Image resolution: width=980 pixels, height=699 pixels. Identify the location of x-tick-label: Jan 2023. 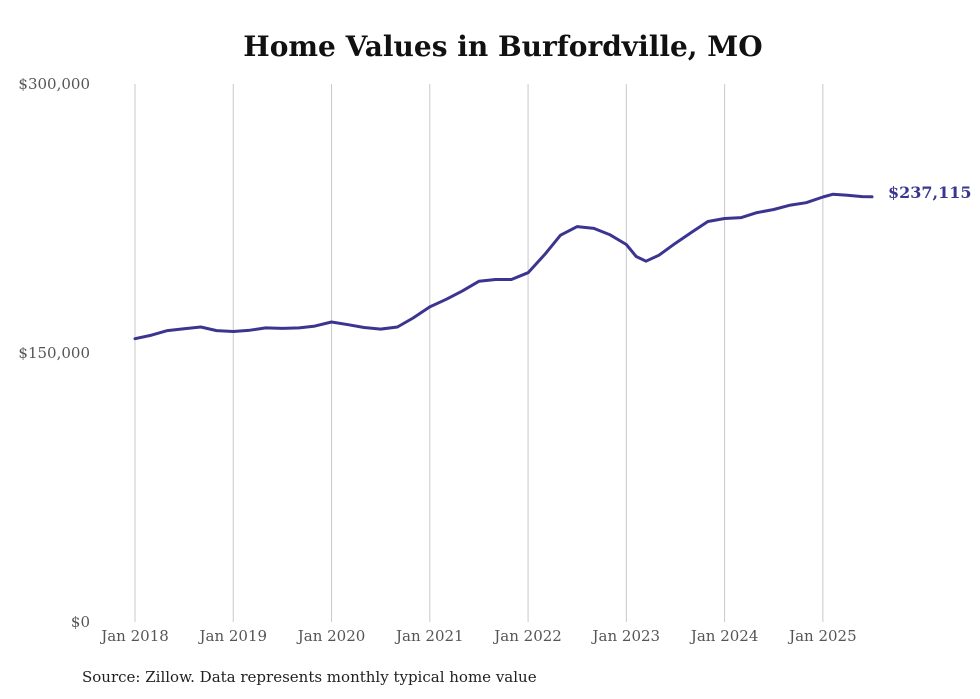
(626, 636).